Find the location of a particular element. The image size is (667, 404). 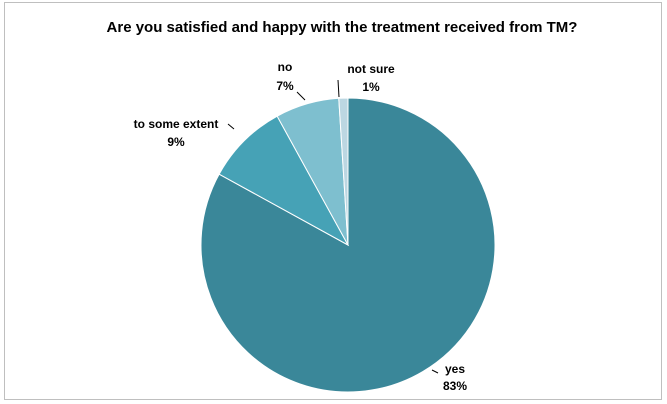

pie-slice-not-sure is located at coordinates (343, 171).